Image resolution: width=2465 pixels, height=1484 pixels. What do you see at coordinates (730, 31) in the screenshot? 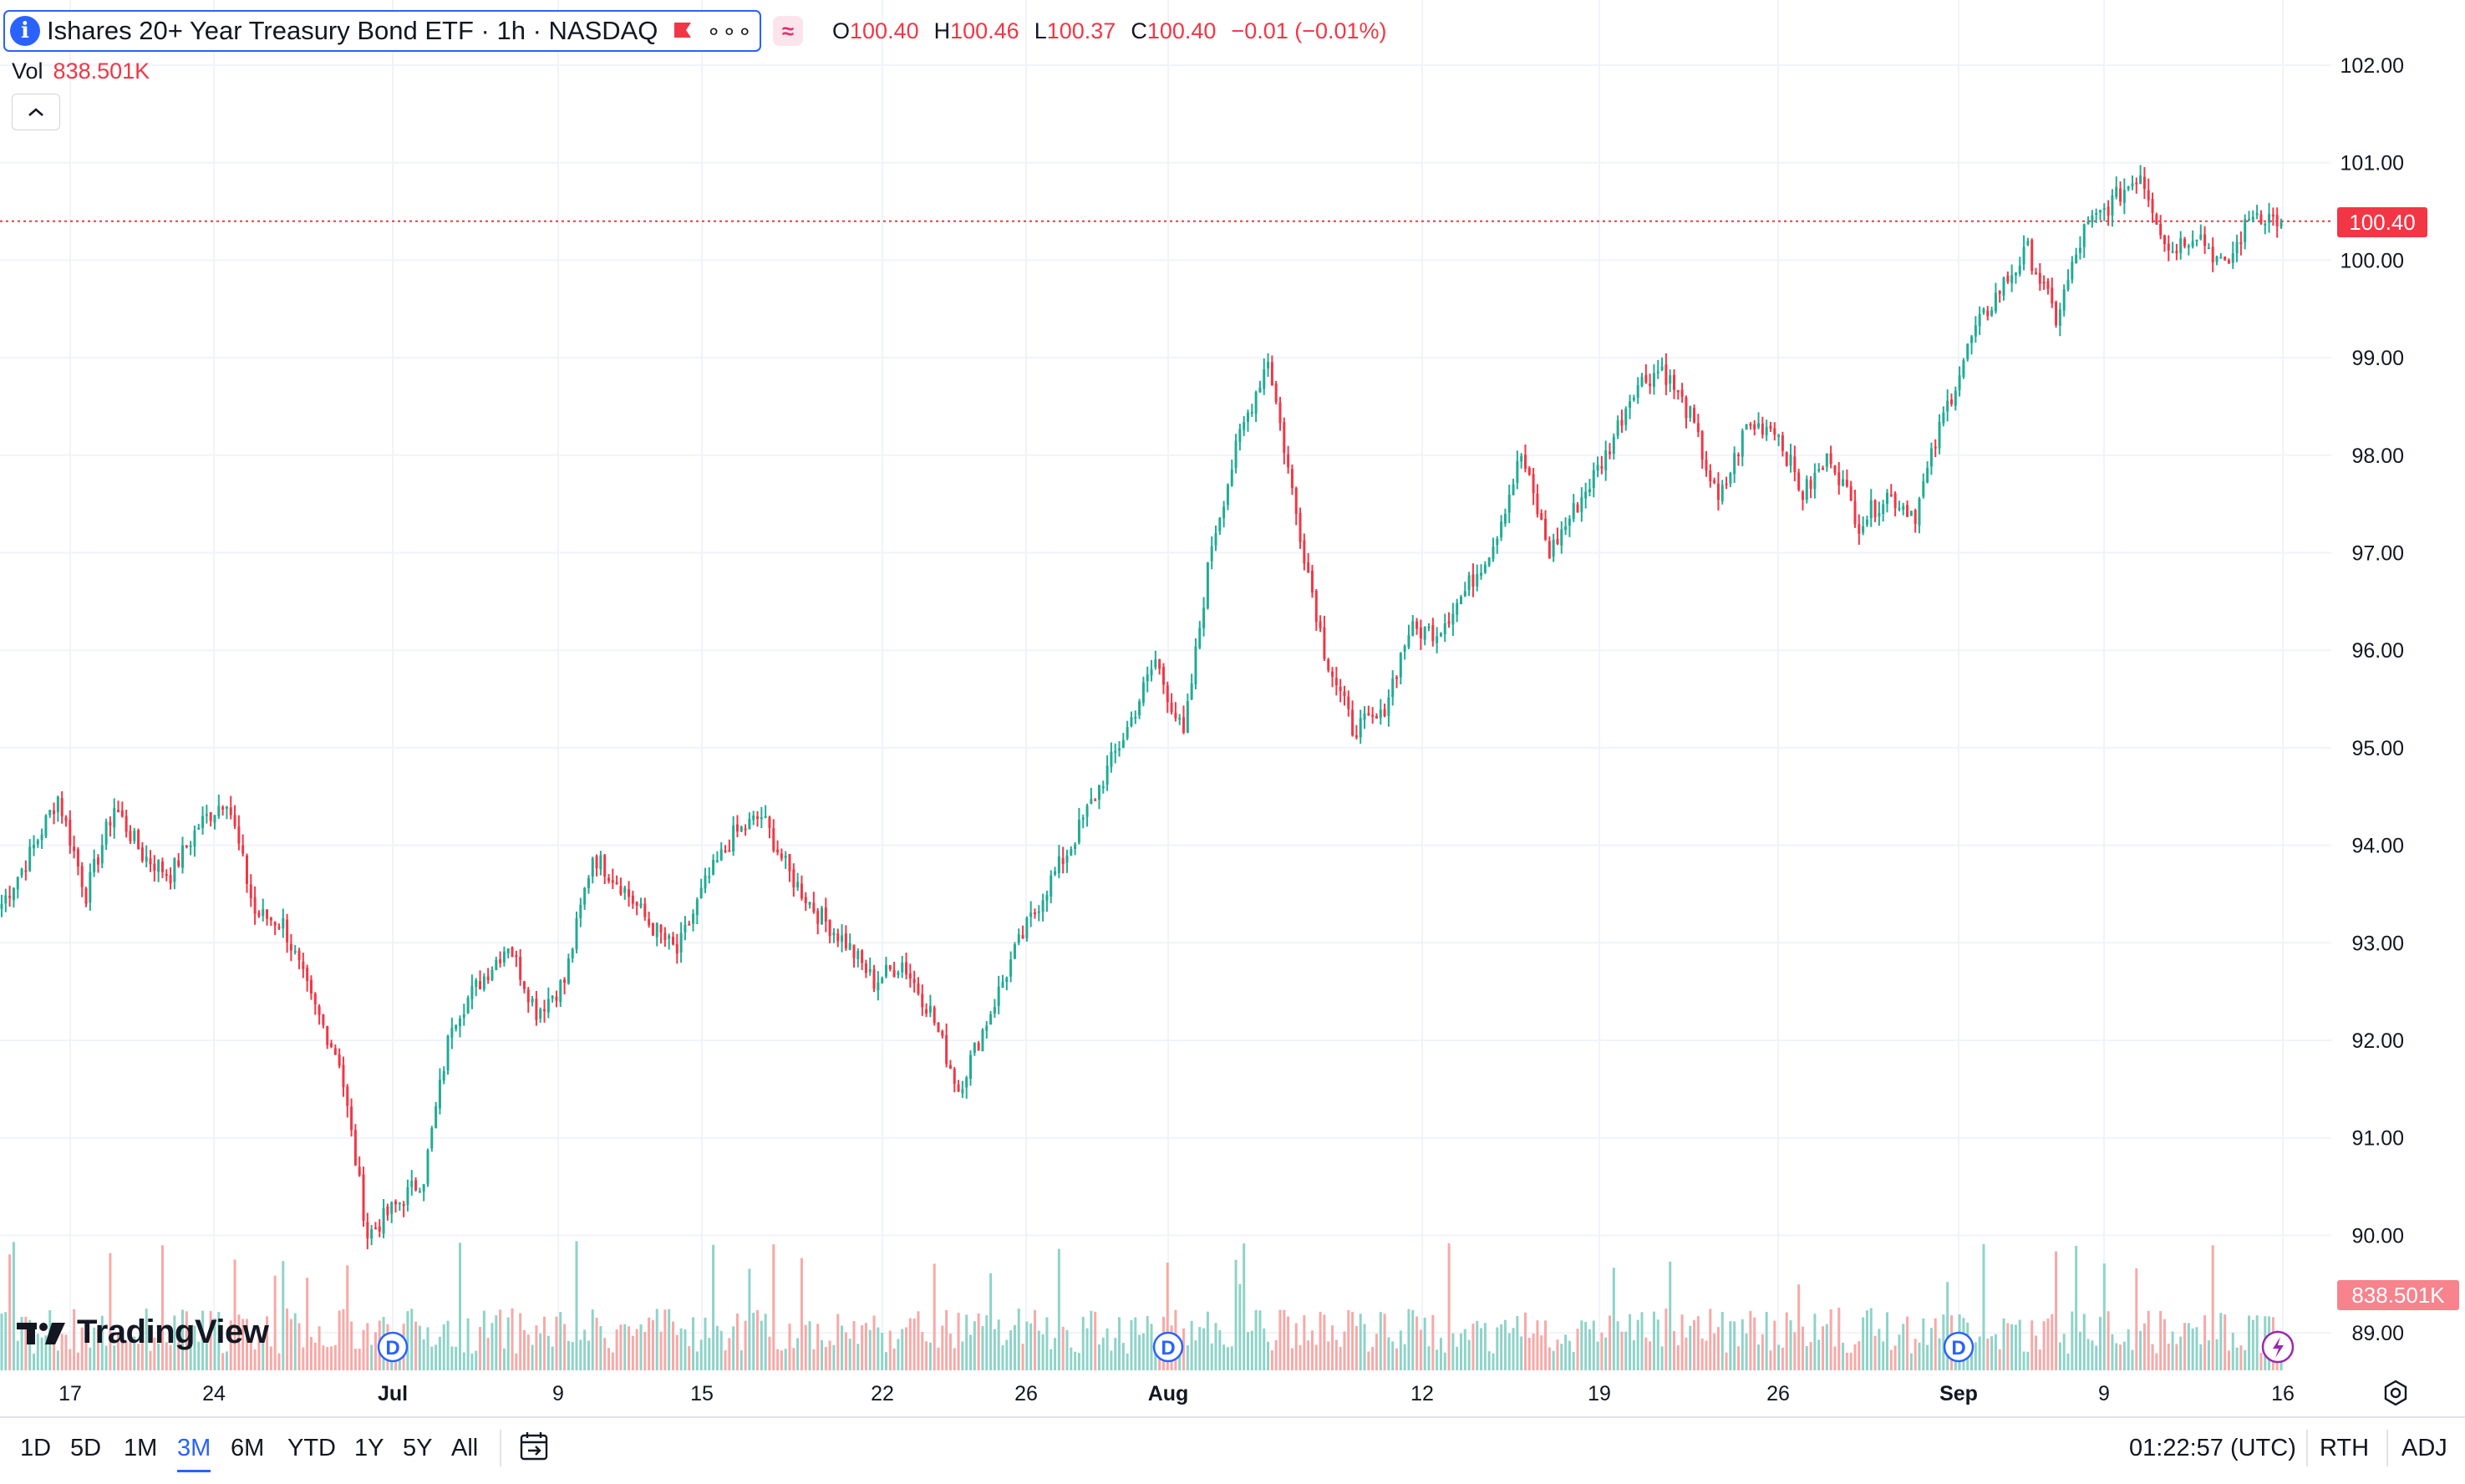
I see `more-options-icon: ∘∘∘` at bounding box center [730, 31].